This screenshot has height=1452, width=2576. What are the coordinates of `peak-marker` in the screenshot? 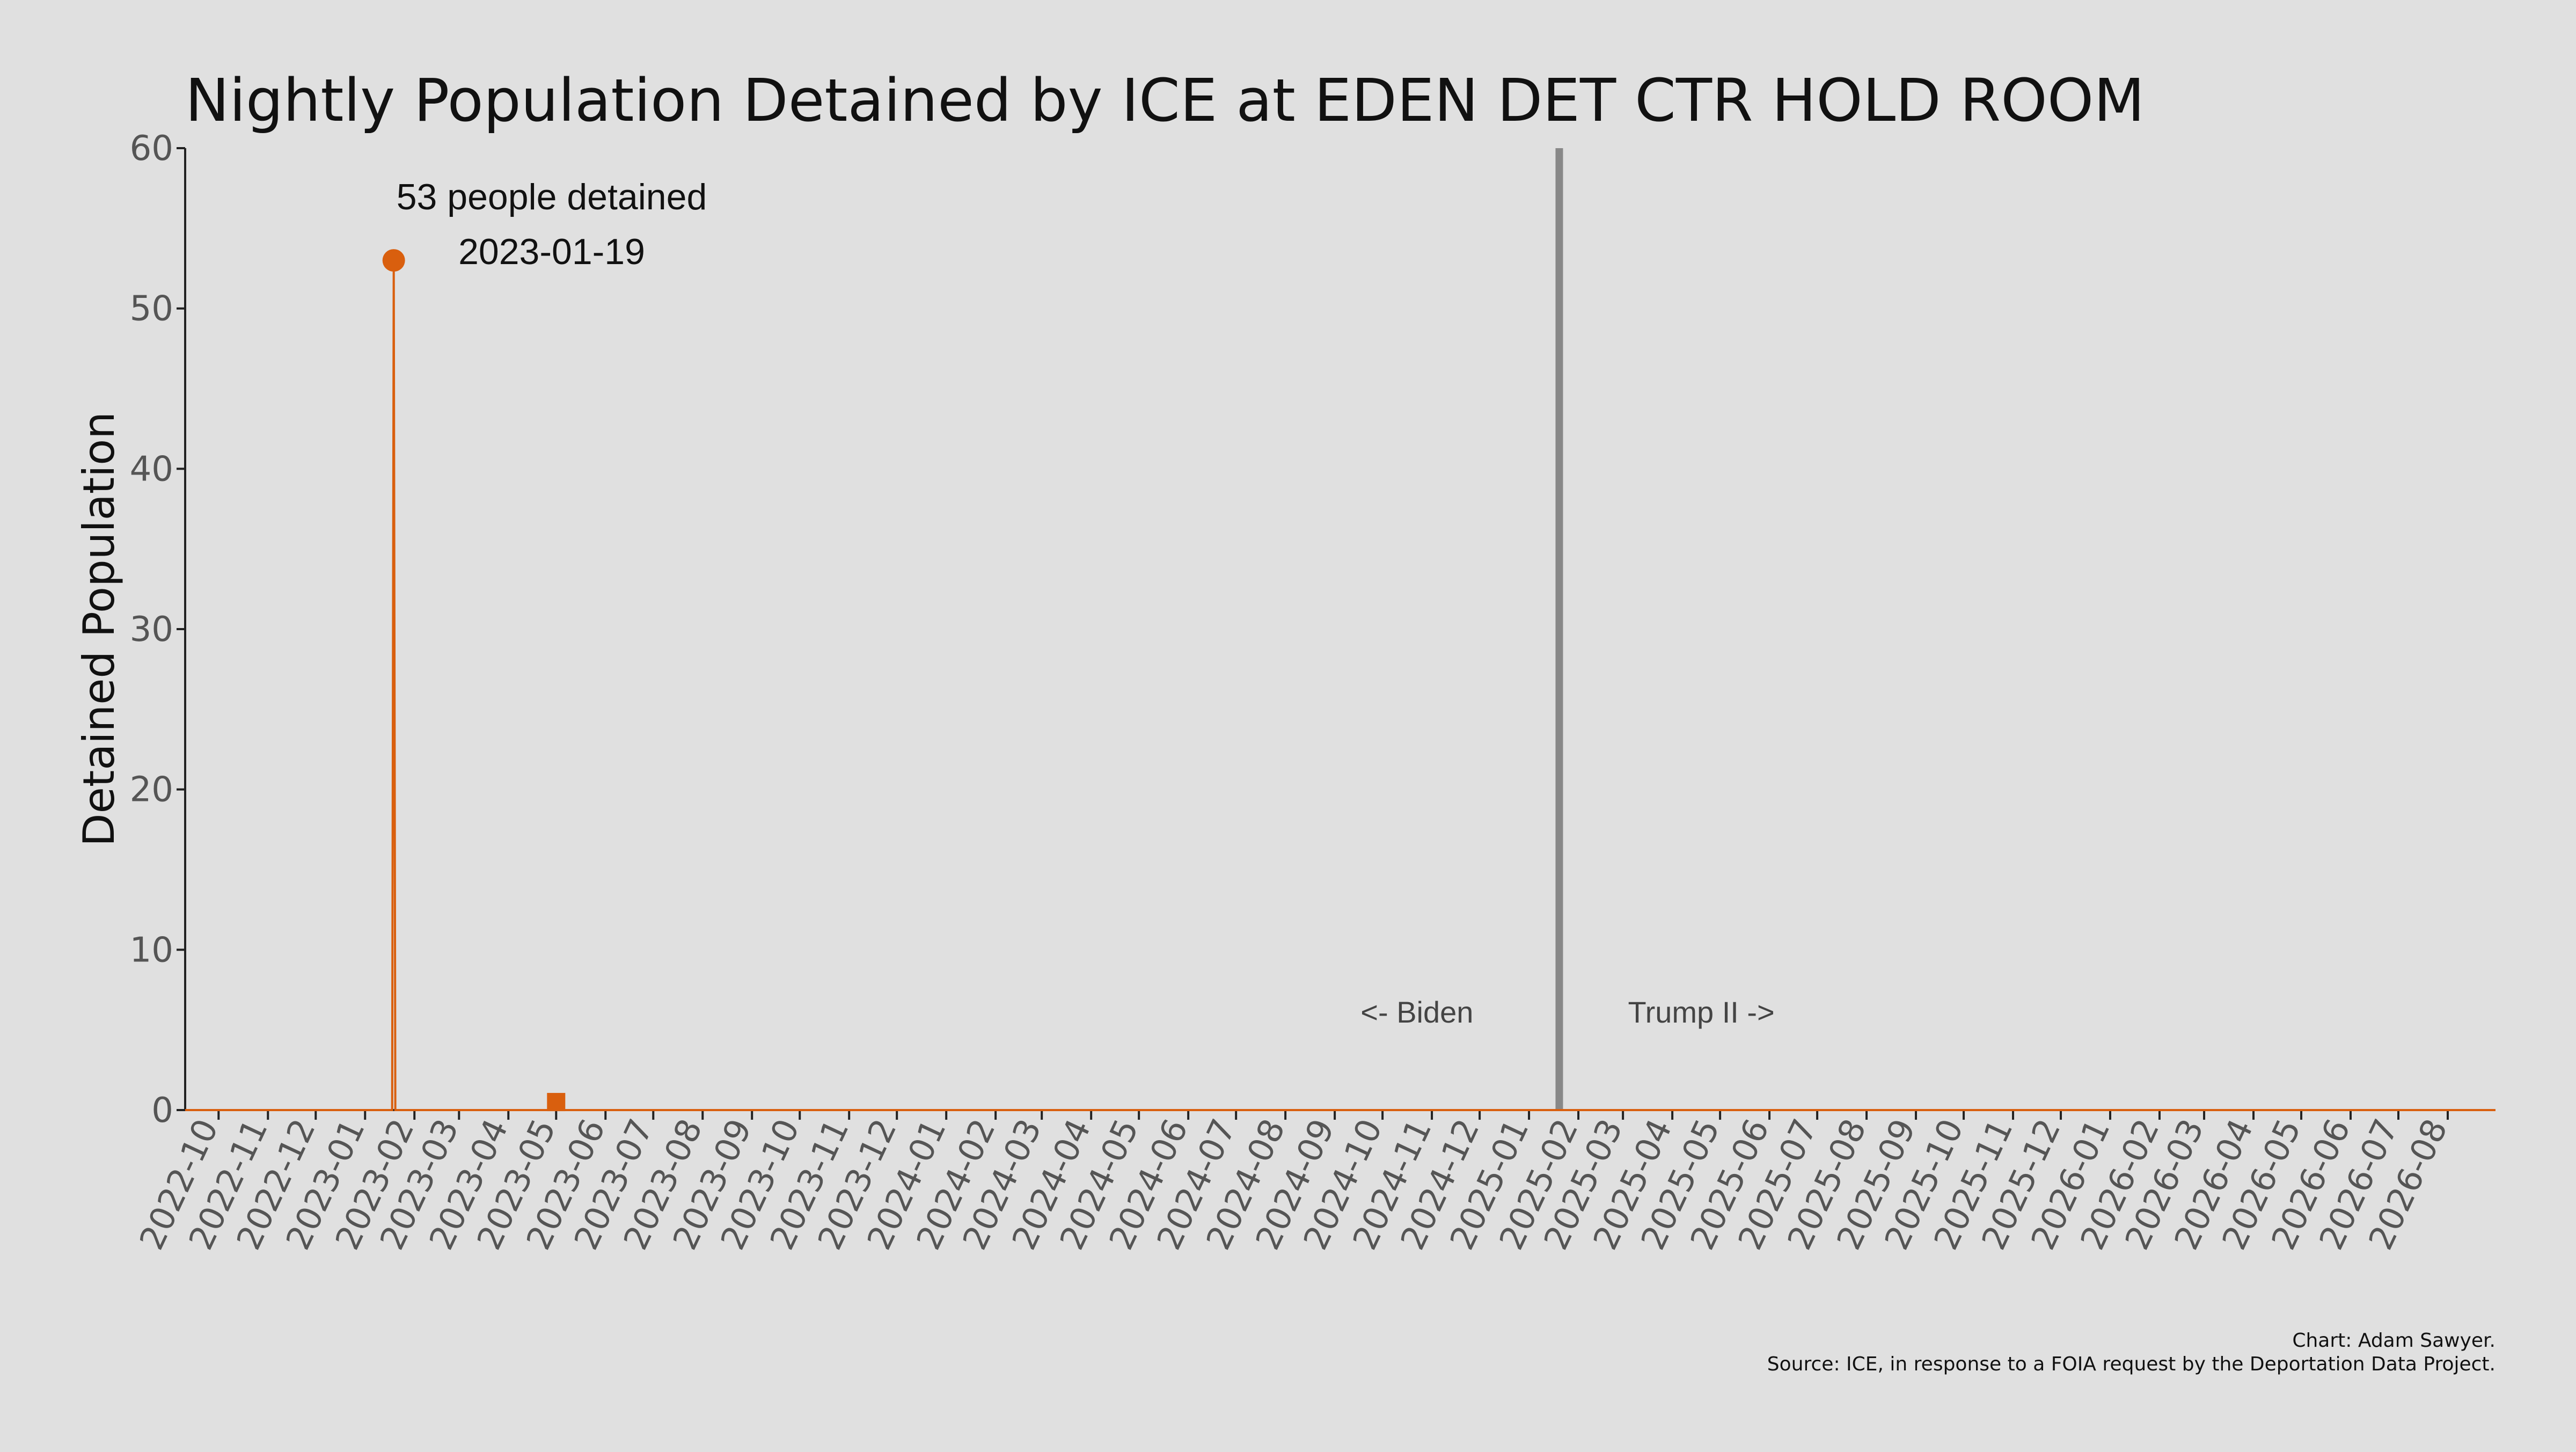 It's located at (393, 260).